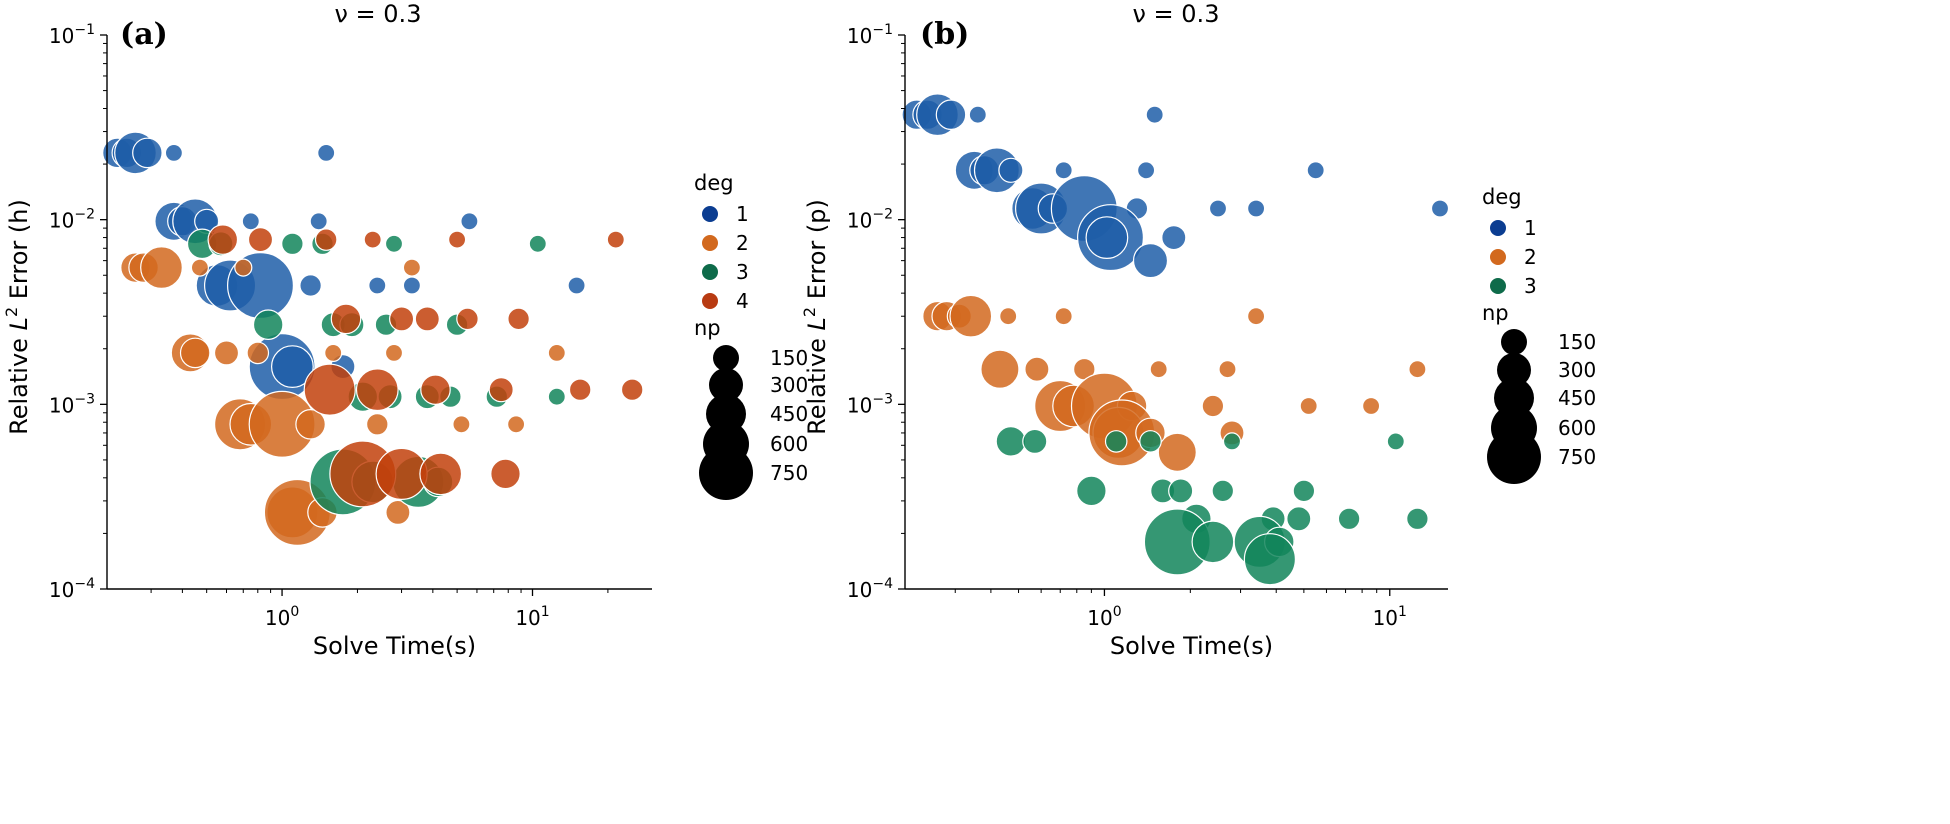 The width and height of the screenshot is (1950, 824). I want to click on legend-label-np: 150, so click(1577, 342).